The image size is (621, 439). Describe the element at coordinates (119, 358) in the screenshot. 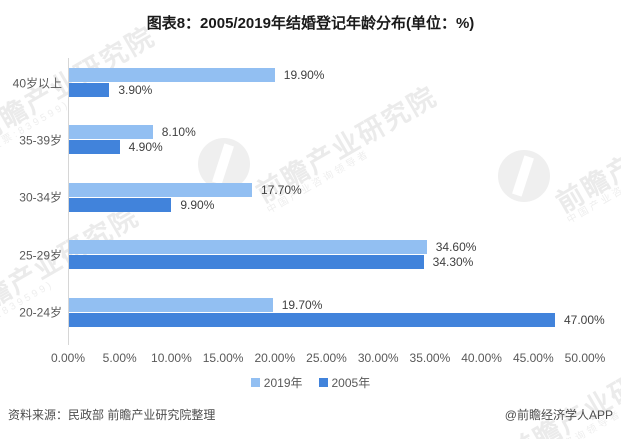

I see `x-tick-label: 5.00%` at that location.